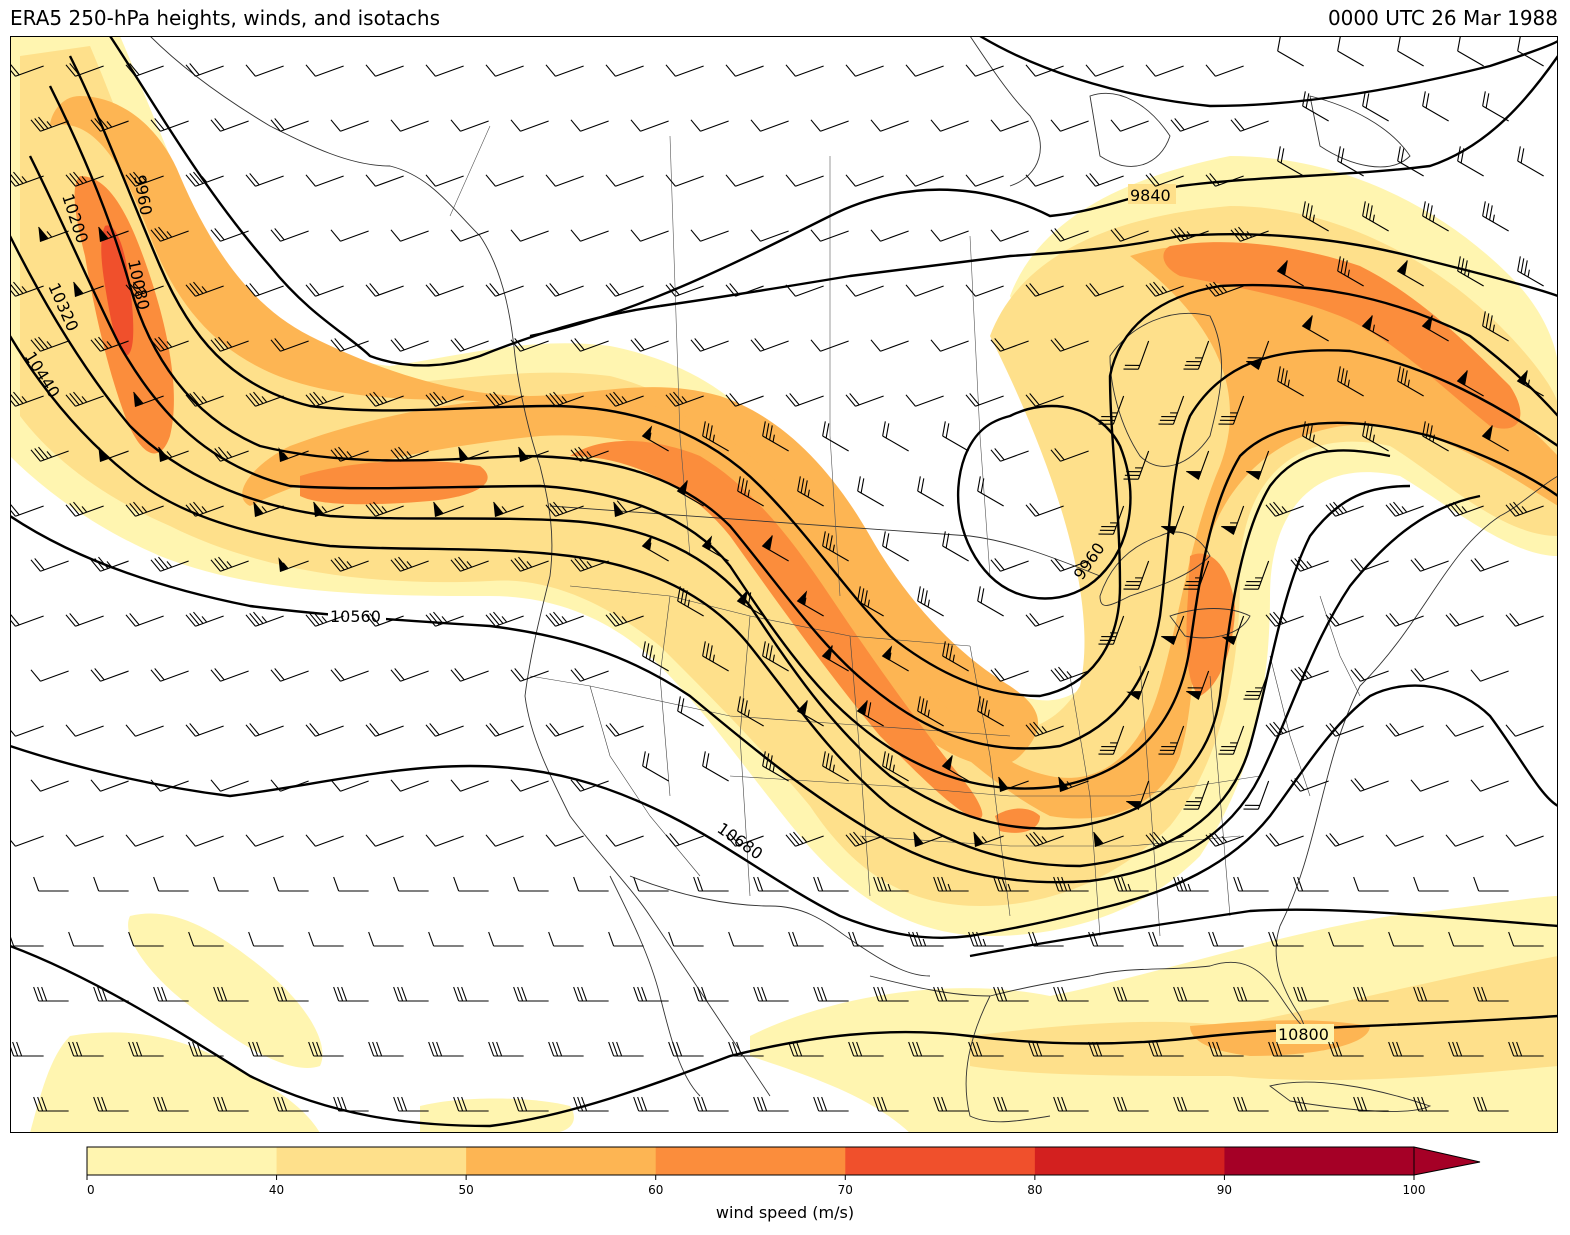 The height and width of the screenshot is (1235, 1570). I want to click on isotach-40-south, so click(1264, 1018).